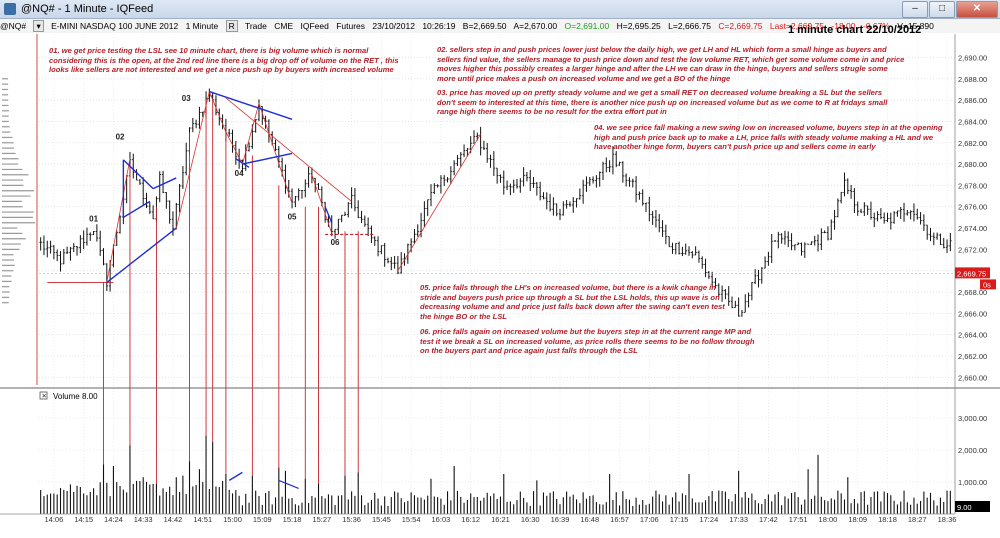  What do you see at coordinates (619, 519) in the screenshot?
I see `time-tick-label: 16:57` at bounding box center [619, 519].